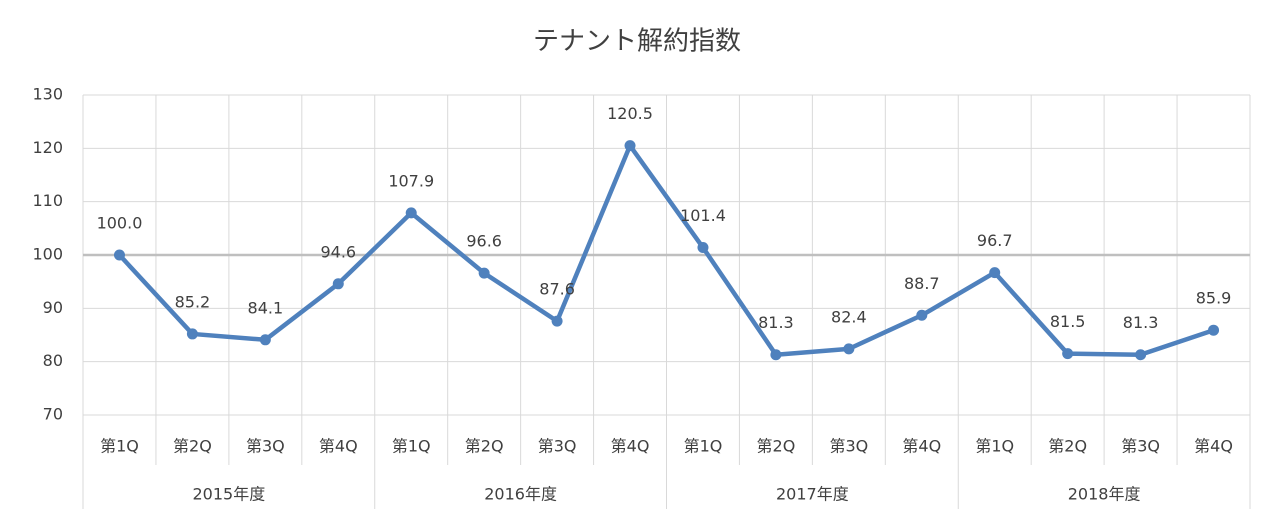 This screenshot has height=509, width=1274. I want to click on group-label: 2015年度, so click(229, 494).